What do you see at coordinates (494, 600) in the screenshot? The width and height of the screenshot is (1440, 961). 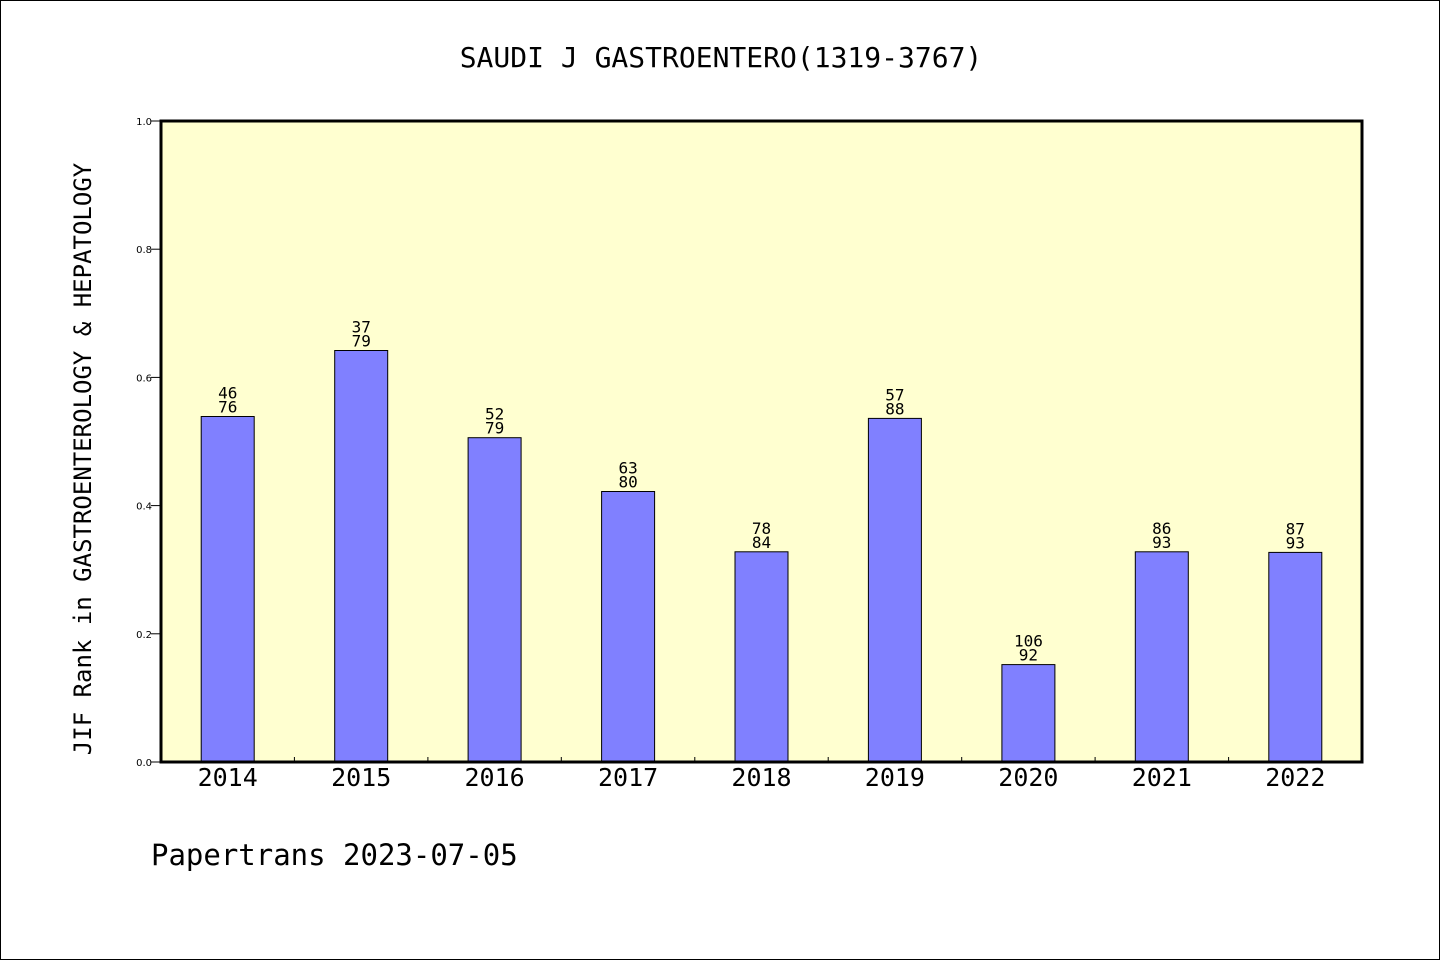 I see `bar-2016` at bounding box center [494, 600].